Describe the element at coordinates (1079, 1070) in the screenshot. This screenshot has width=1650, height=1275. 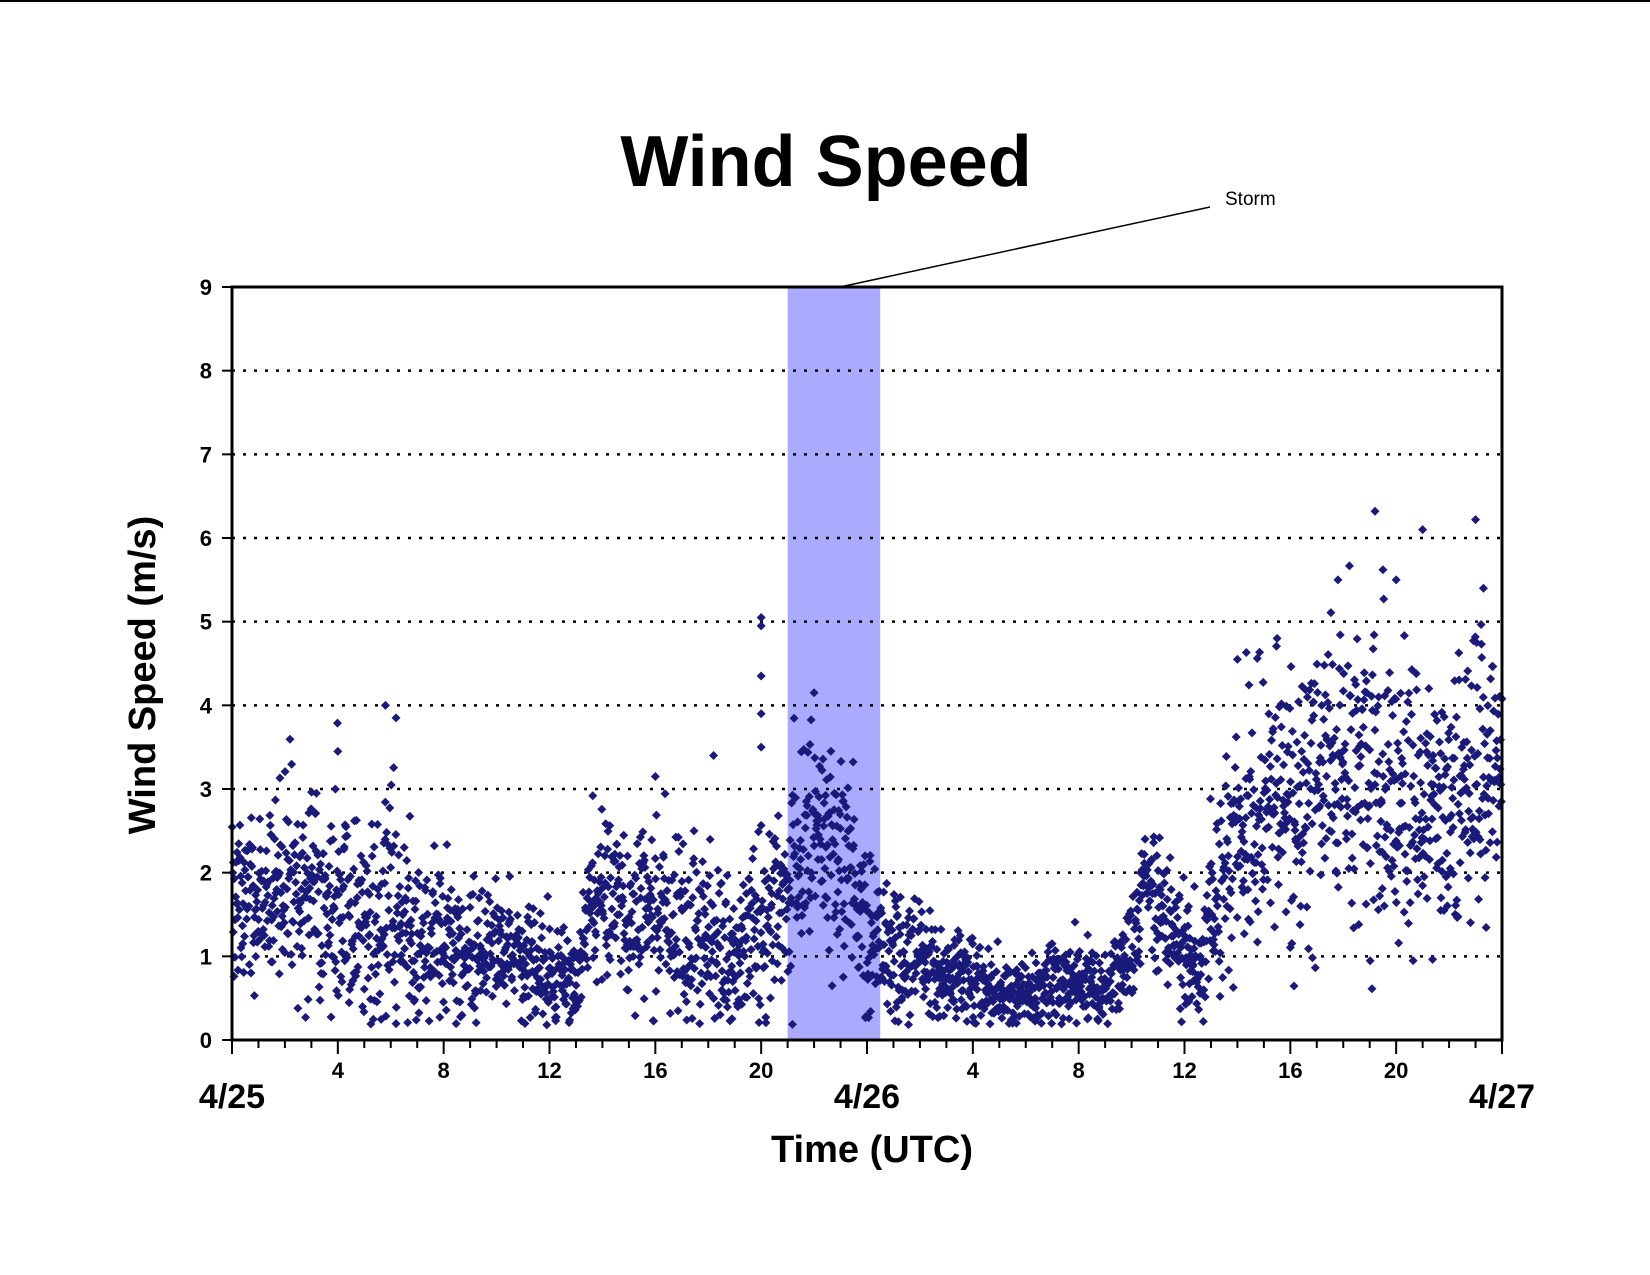
I see `x-tick-label: 8` at that location.